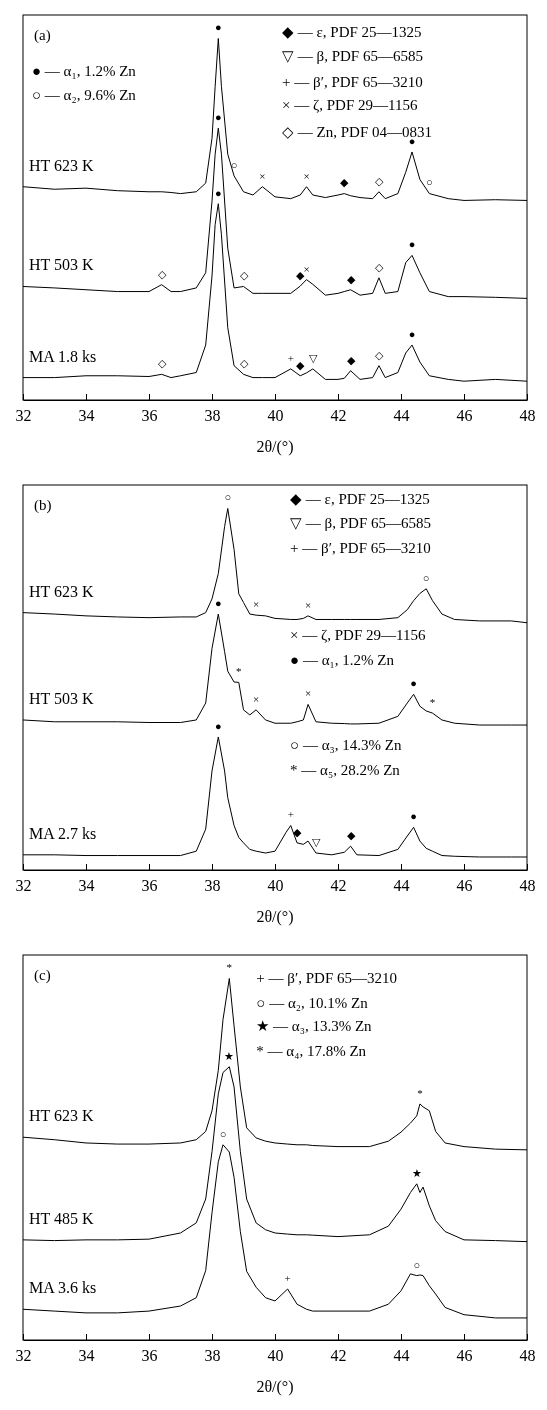 This screenshot has width=547, height=1410. What do you see at coordinates (316, 841) in the screenshot?
I see `annotation: ▽` at bounding box center [316, 841].